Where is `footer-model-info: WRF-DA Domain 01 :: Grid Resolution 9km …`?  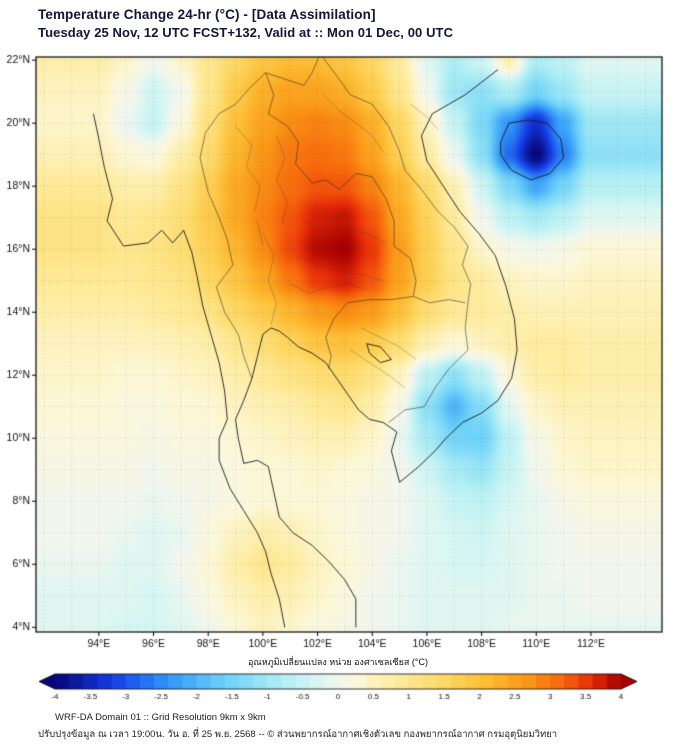
footer-model-info: WRF-DA Domain 01 :: Grid Resolution 9km … is located at coordinates (160, 717).